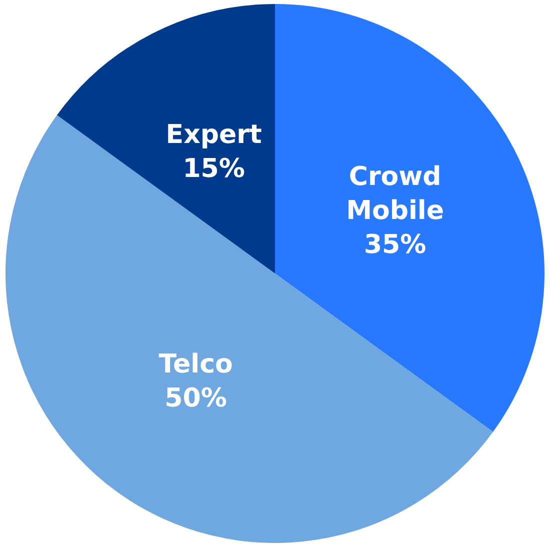  I want to click on slice-label: Crowd Mobile, so click(395, 194).